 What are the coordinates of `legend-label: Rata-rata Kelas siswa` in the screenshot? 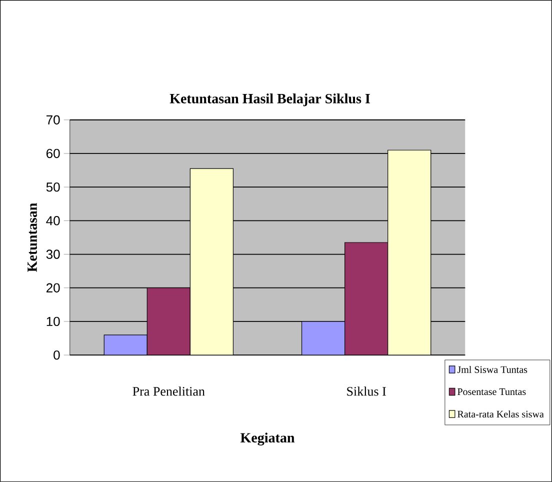 It's located at (501, 414).